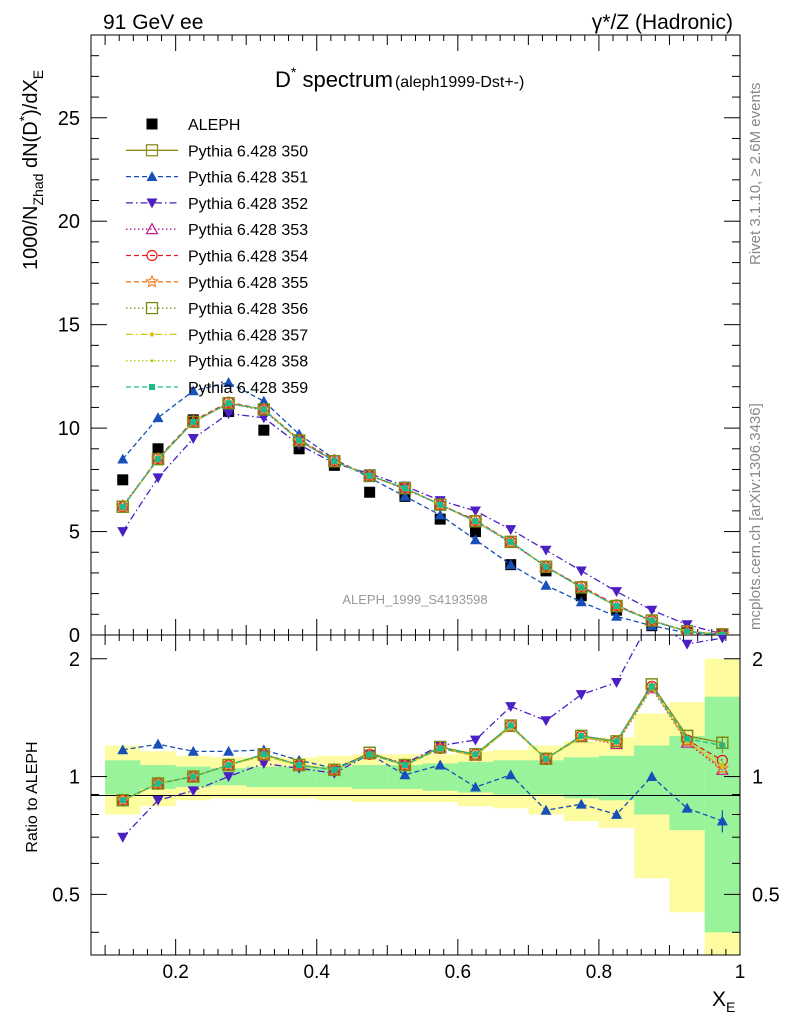  I want to click on legend-label: Pythia 6.428 351, so click(248, 178).